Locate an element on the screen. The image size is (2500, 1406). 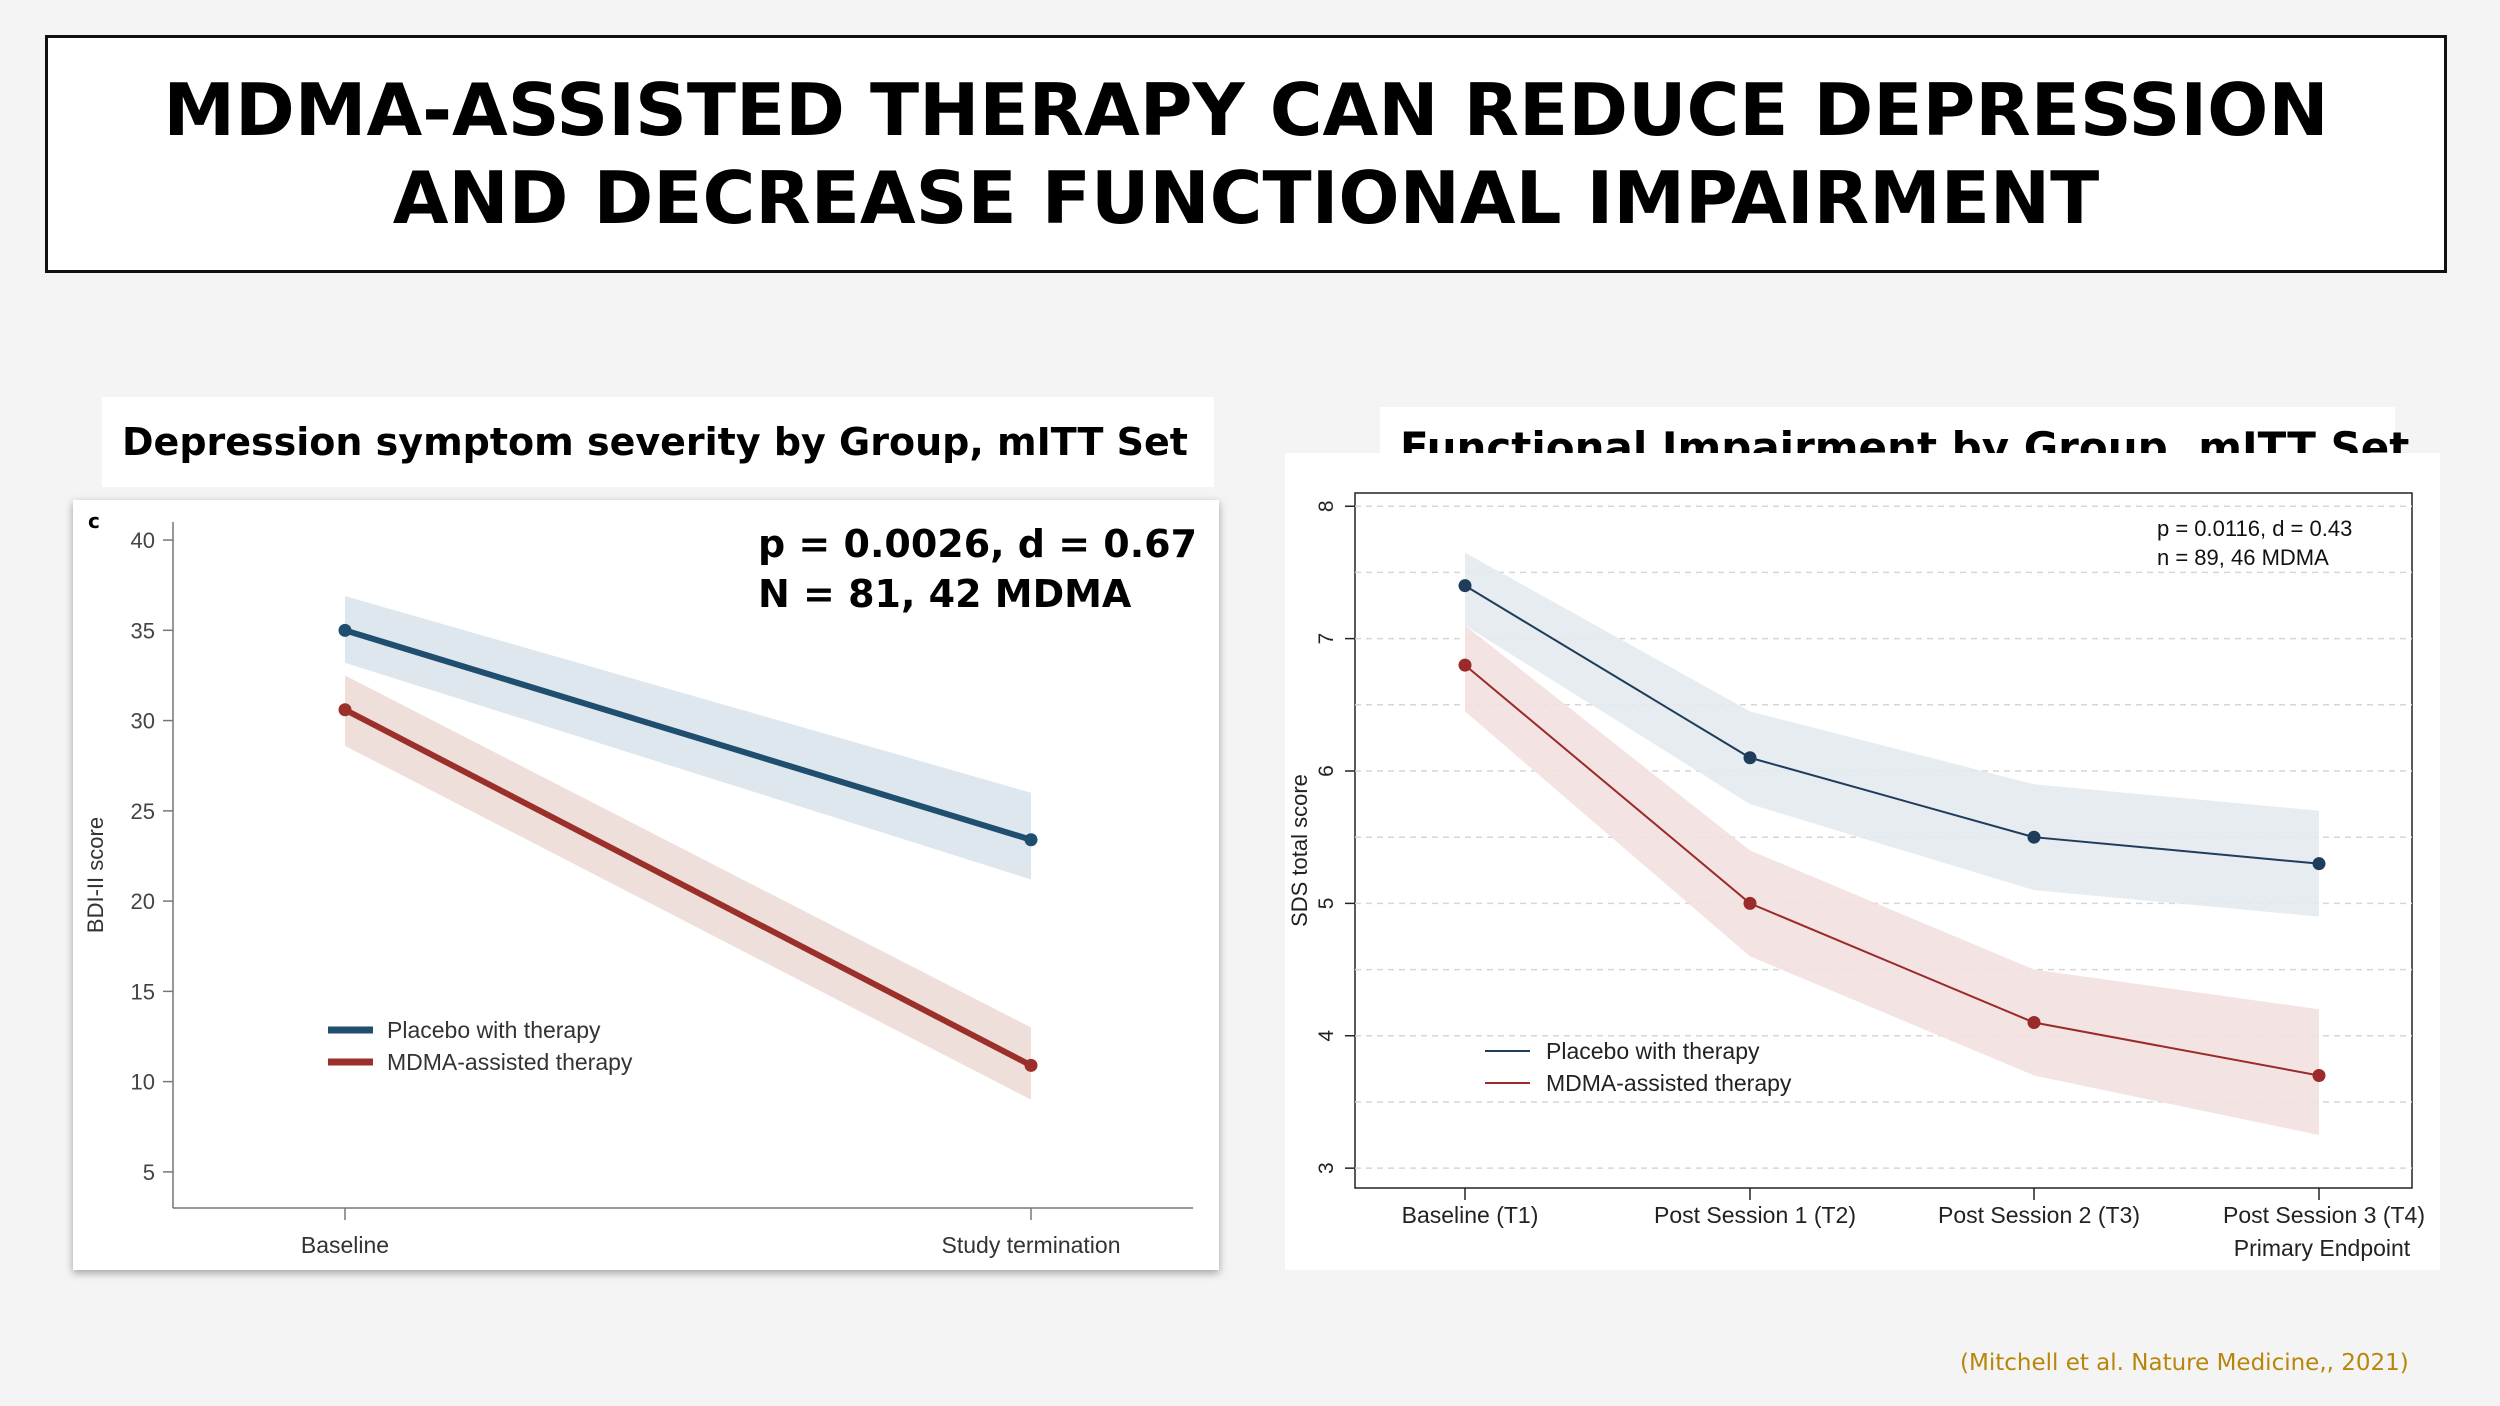
citation: (Mitchell et al. Nature Medicine,, 2021) is located at coordinates (2184, 1363).